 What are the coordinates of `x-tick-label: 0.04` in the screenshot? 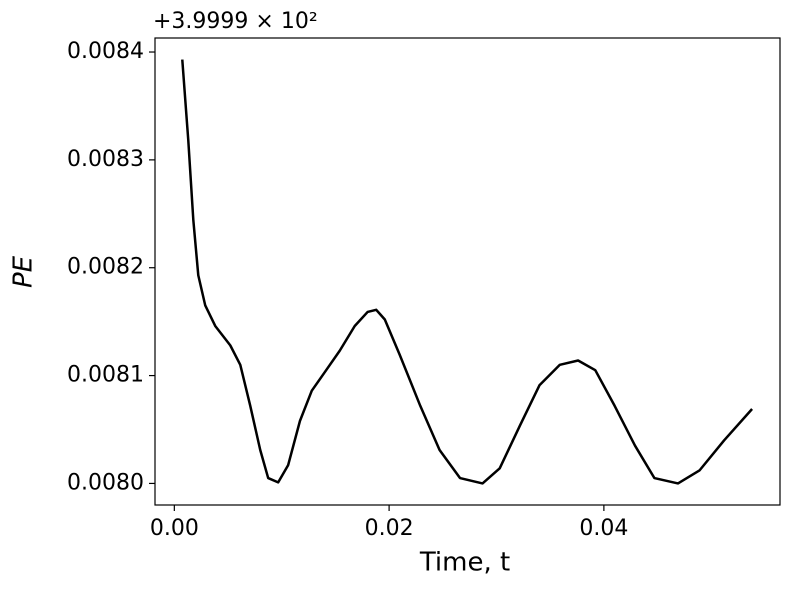 It's located at (603, 528).